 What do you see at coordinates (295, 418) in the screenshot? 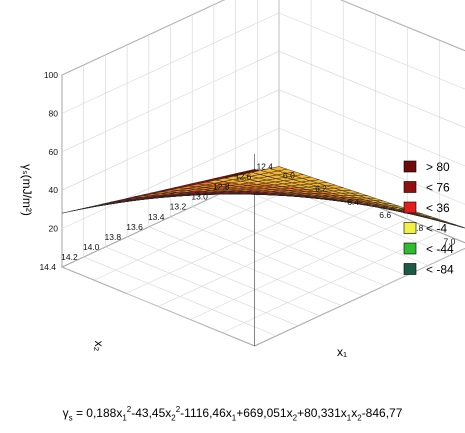
I see `equation-t4-sub: 2` at bounding box center [295, 418].